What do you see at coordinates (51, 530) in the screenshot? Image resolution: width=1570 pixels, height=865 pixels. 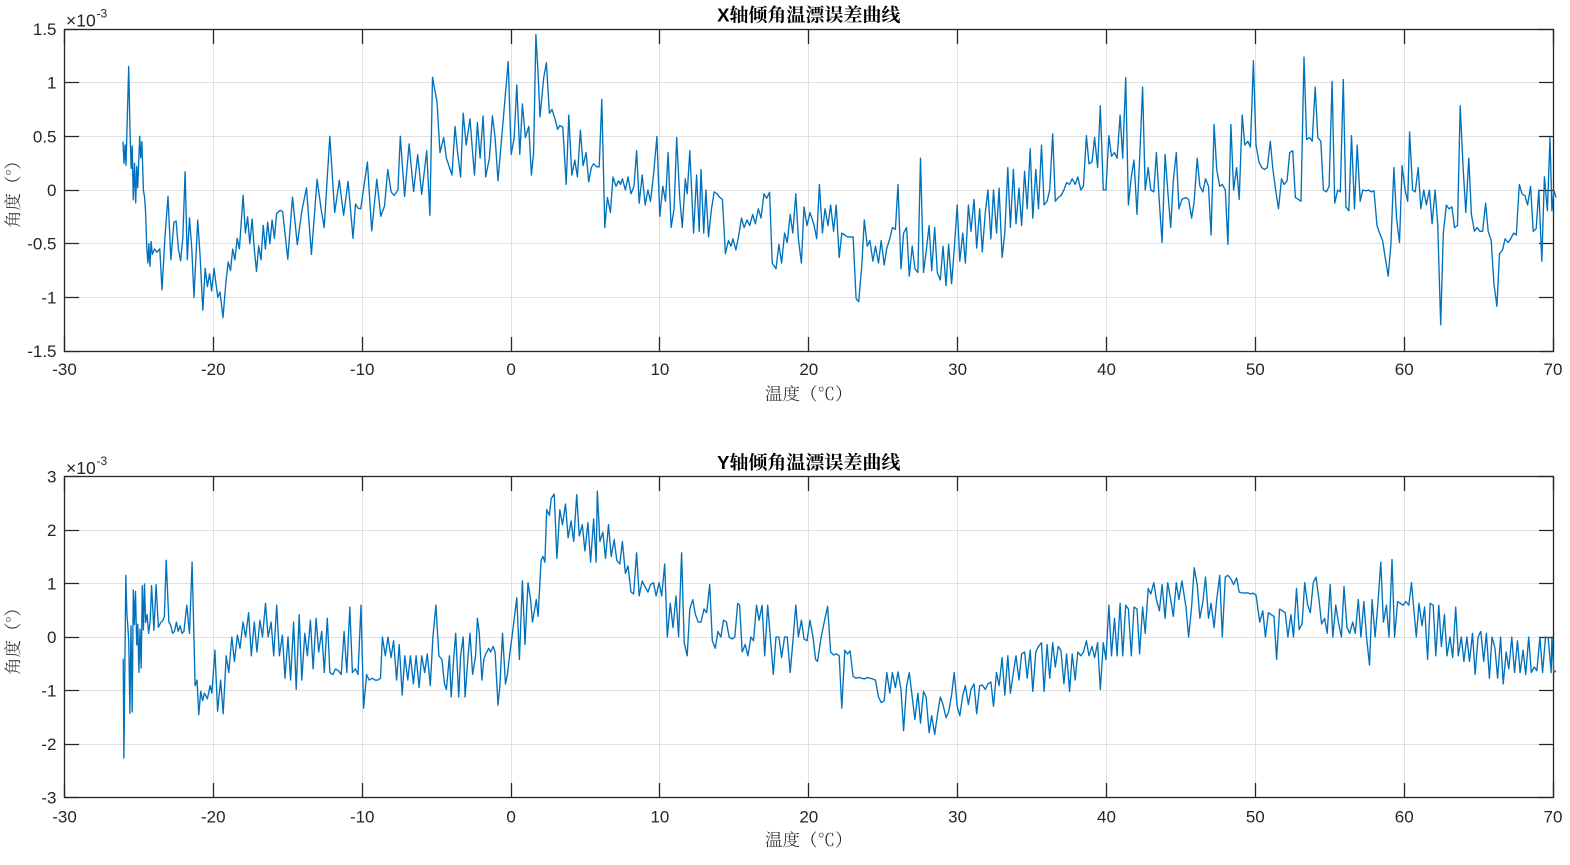 I see `svg-text: 2` at bounding box center [51, 530].